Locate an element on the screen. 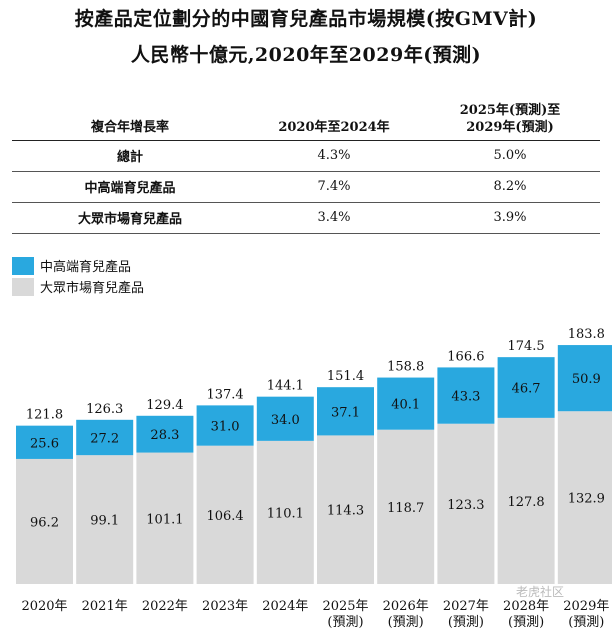 This screenshot has height=631, width=612. data-label-total: 174.5 is located at coordinates (525, 346).